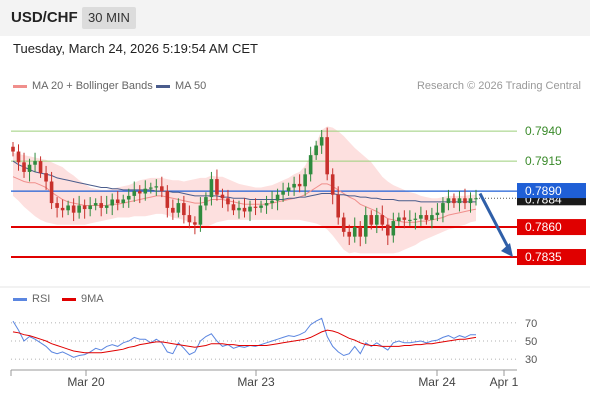 The image size is (590, 400). What do you see at coordinates (135, 48) in the screenshot?
I see `timestamp-label: Tuesday, March 24, 2026 5:19:54 AM CET` at bounding box center [135, 48].